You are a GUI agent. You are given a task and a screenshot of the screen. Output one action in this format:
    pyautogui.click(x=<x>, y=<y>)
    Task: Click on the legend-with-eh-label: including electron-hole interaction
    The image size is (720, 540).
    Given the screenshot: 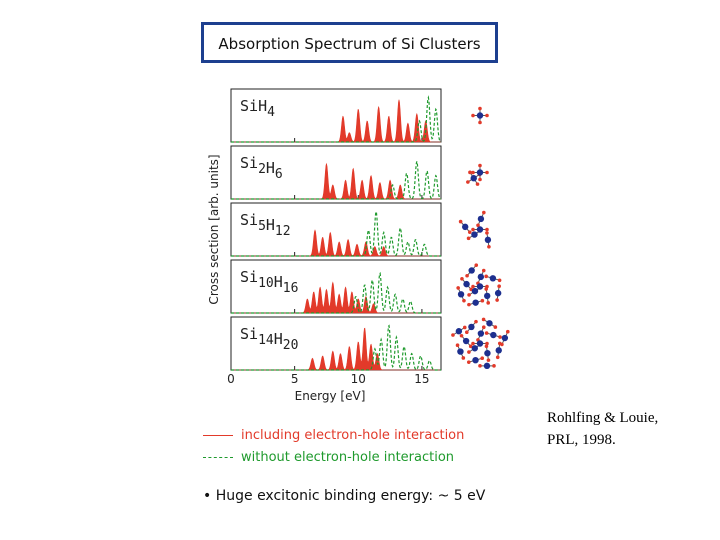 What is the action you would take?
    pyautogui.click(x=353, y=435)
    